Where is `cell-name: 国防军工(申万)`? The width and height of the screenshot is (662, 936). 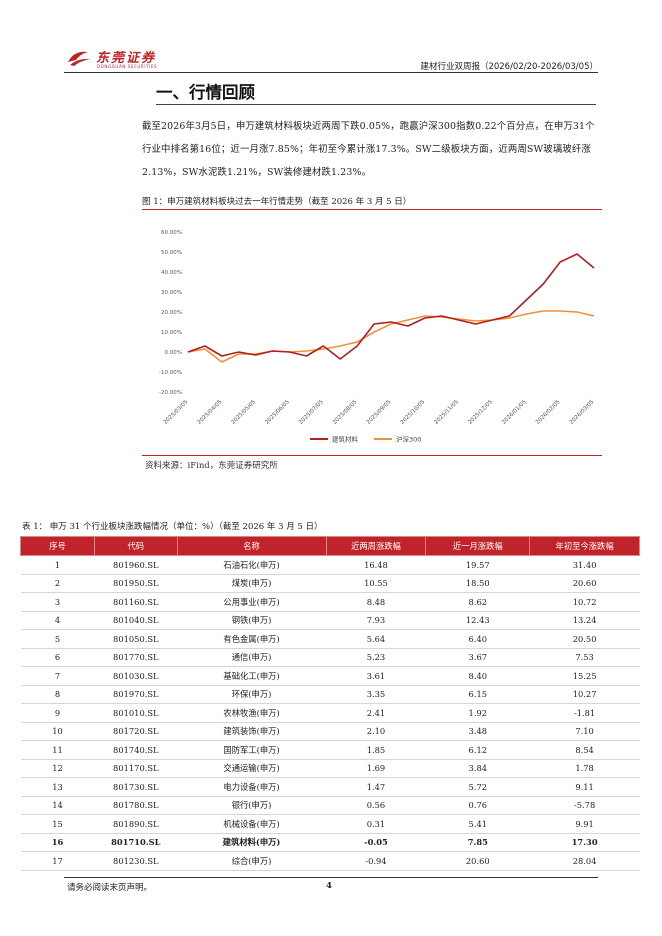
cell-name: 国防军工(申万) is located at coordinates (252, 750).